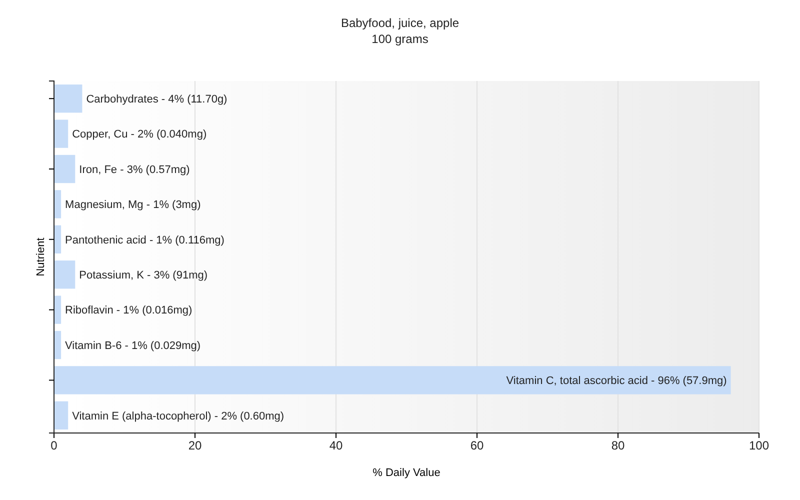 The width and height of the screenshot is (800, 500). Describe the element at coordinates (400, 23) in the screenshot. I see `chart-title: Babyfood, juice, apple` at that location.